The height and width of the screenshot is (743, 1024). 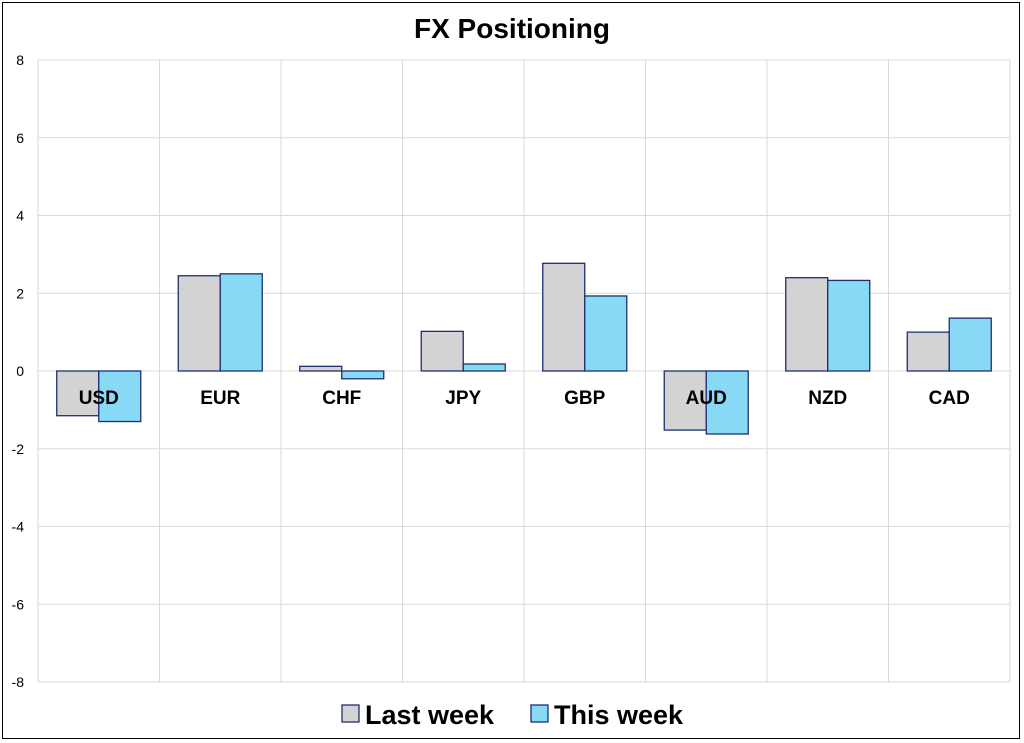 I want to click on category-label-aud: AUD, so click(x=706, y=398).